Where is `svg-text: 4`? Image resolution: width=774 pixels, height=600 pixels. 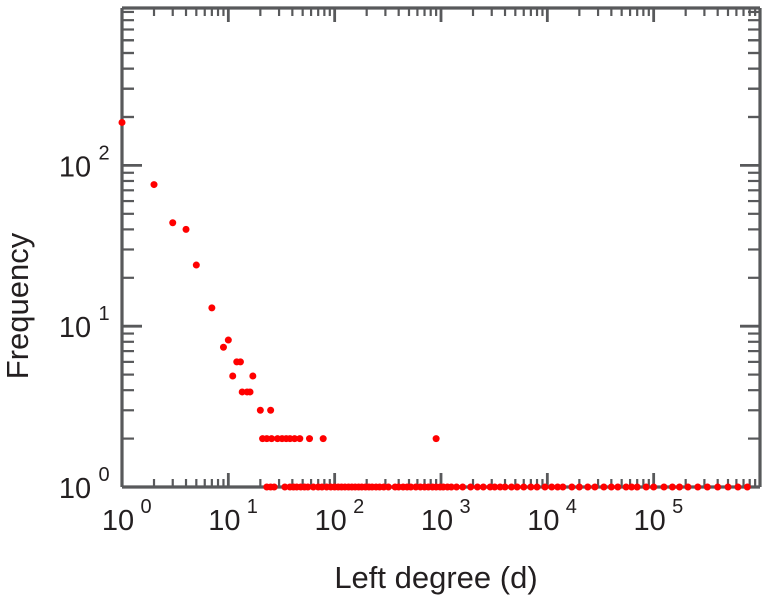
svg-text: 4 is located at coordinates (571, 507).